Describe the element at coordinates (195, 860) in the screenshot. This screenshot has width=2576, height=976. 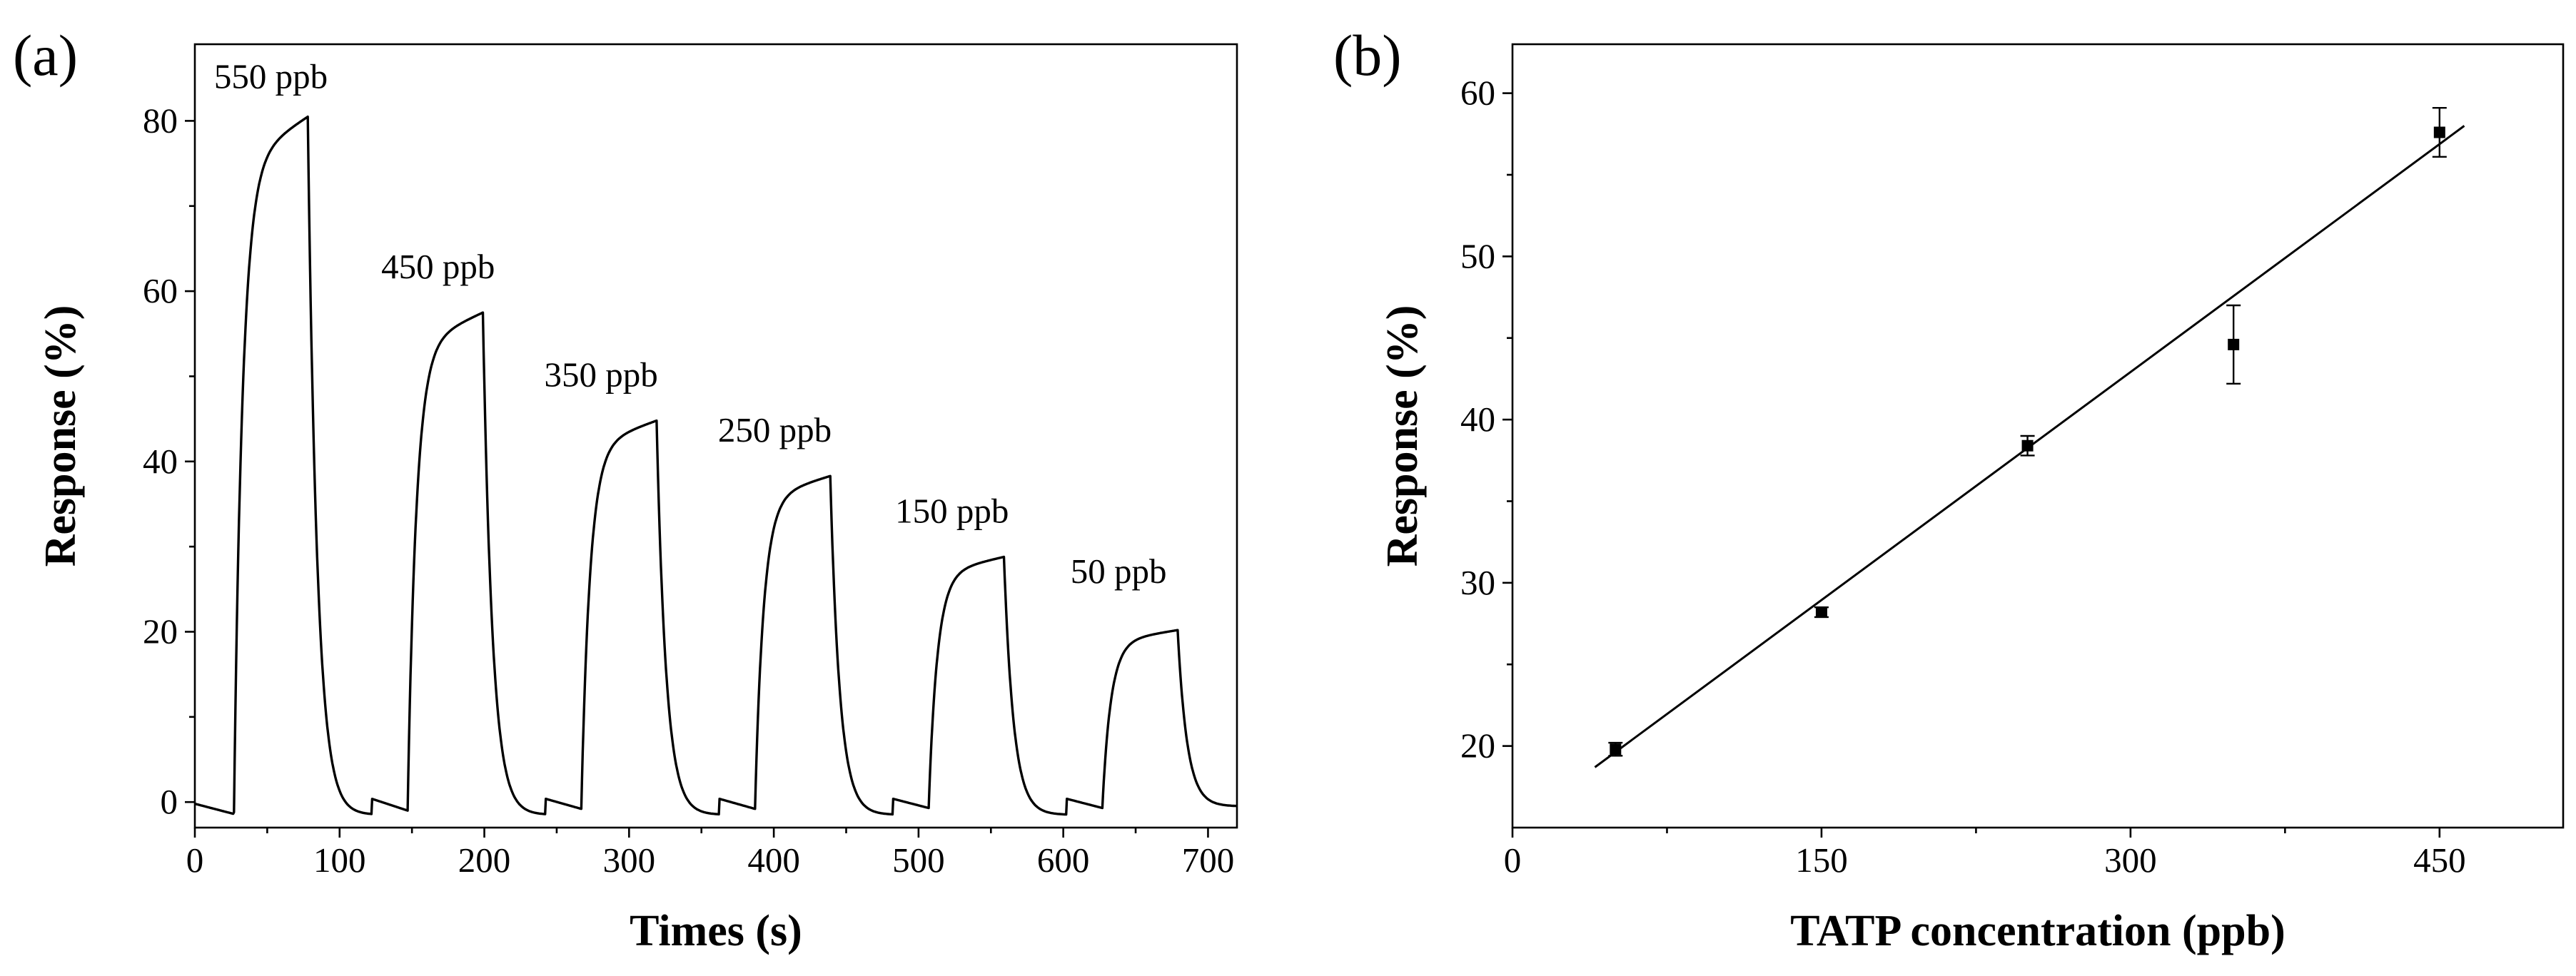
I see `panel-a-x-tick-label: 0` at that location.